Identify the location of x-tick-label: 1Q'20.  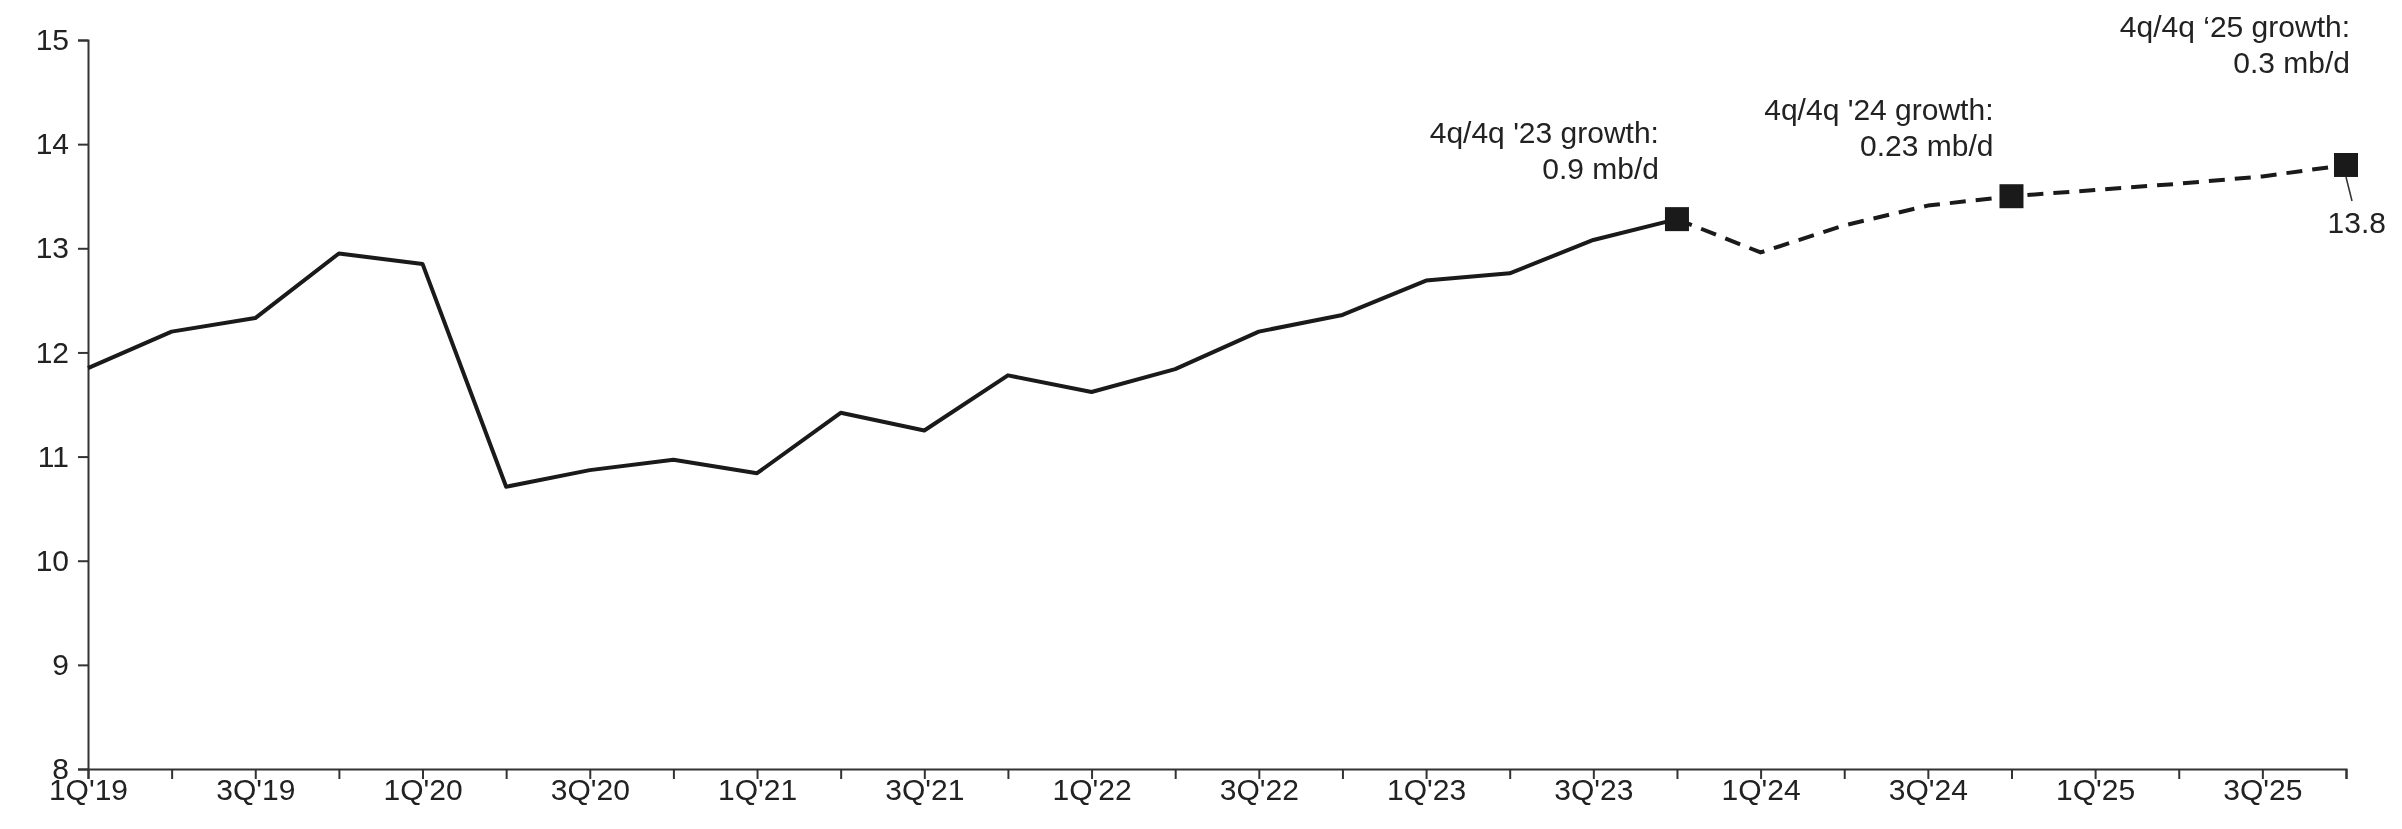
(423, 789).